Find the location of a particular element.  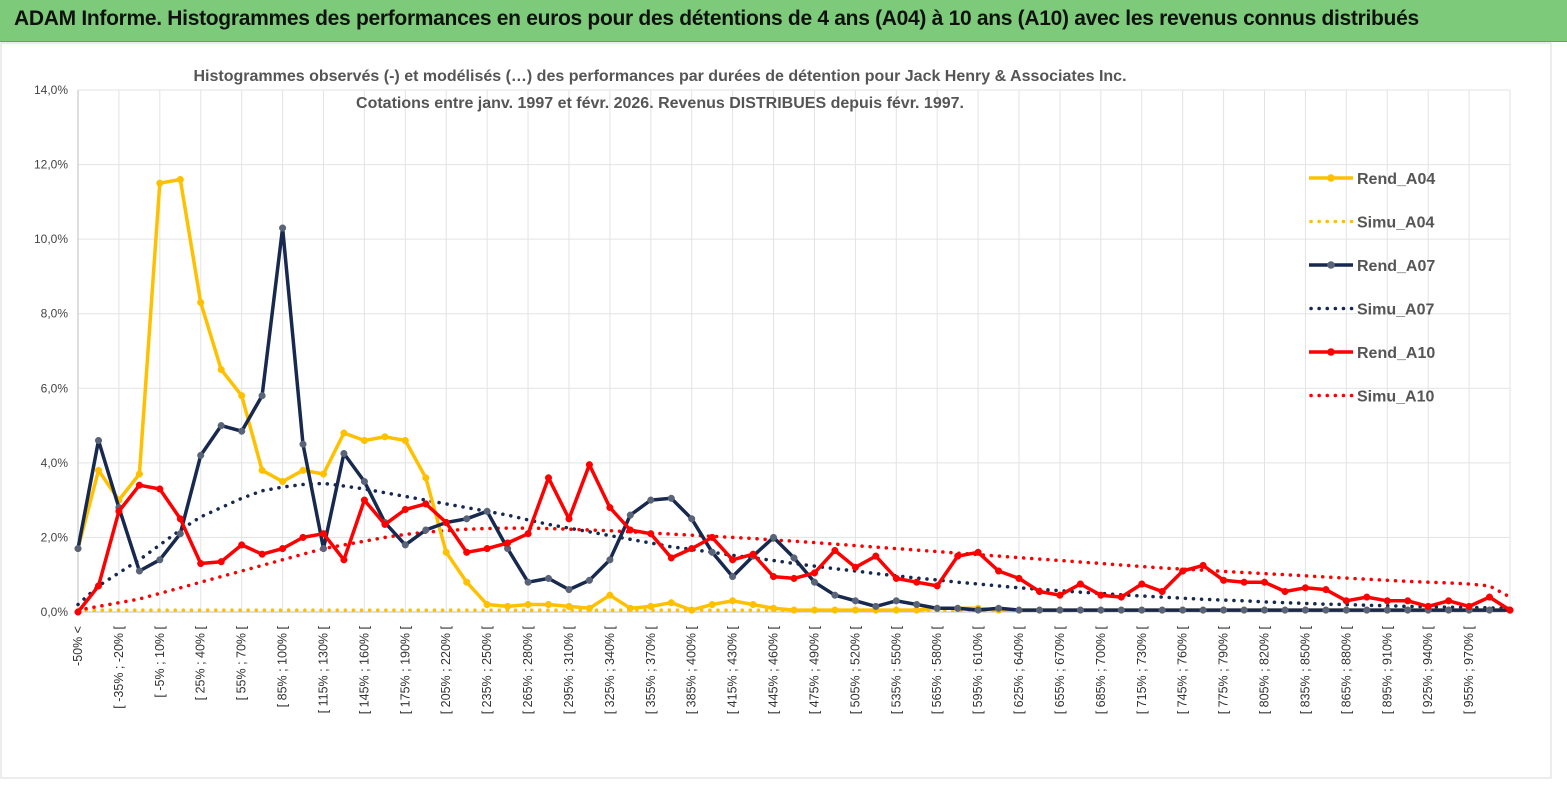

x-tick-label: [ 205% ; 220% [ is located at coordinates (446, 669).